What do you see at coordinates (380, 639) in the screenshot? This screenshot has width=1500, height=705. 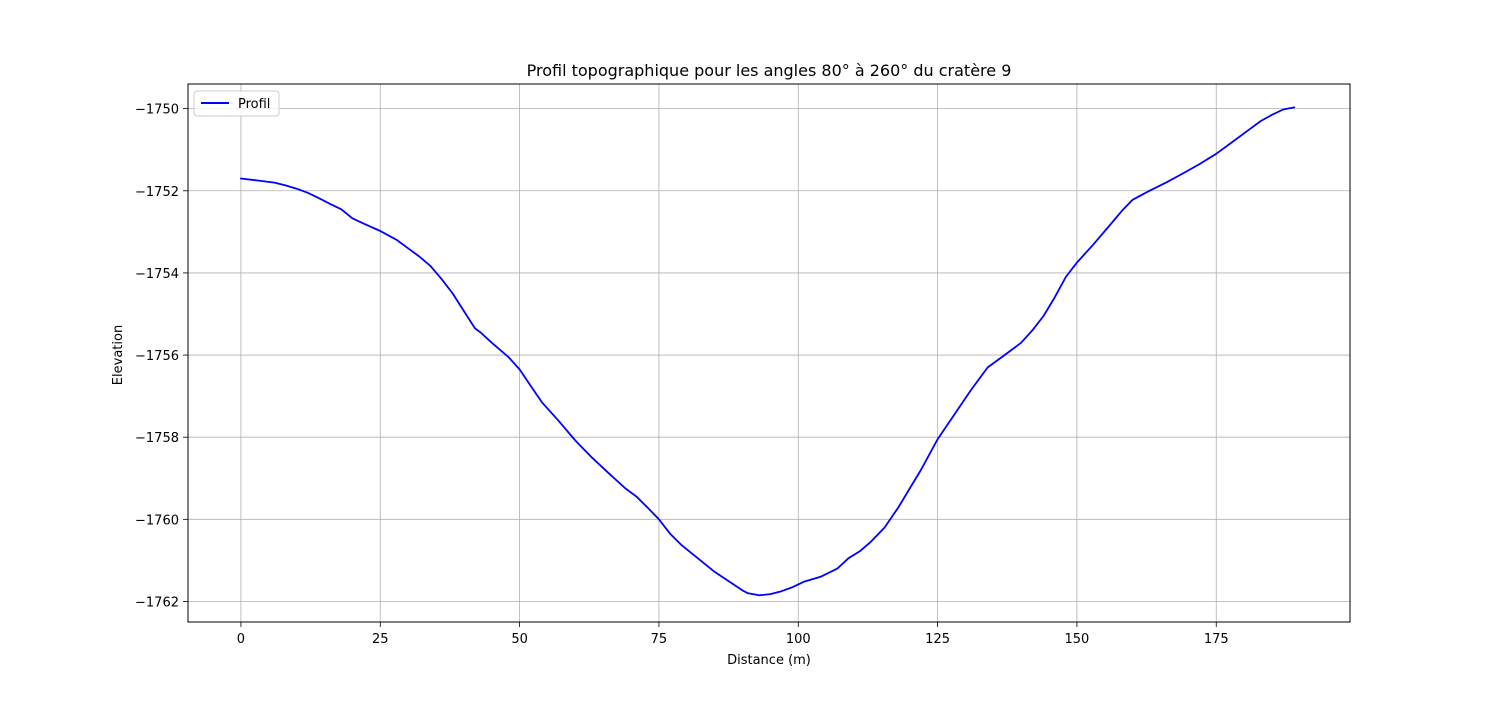 I see `x-tick-label: 25` at bounding box center [380, 639].